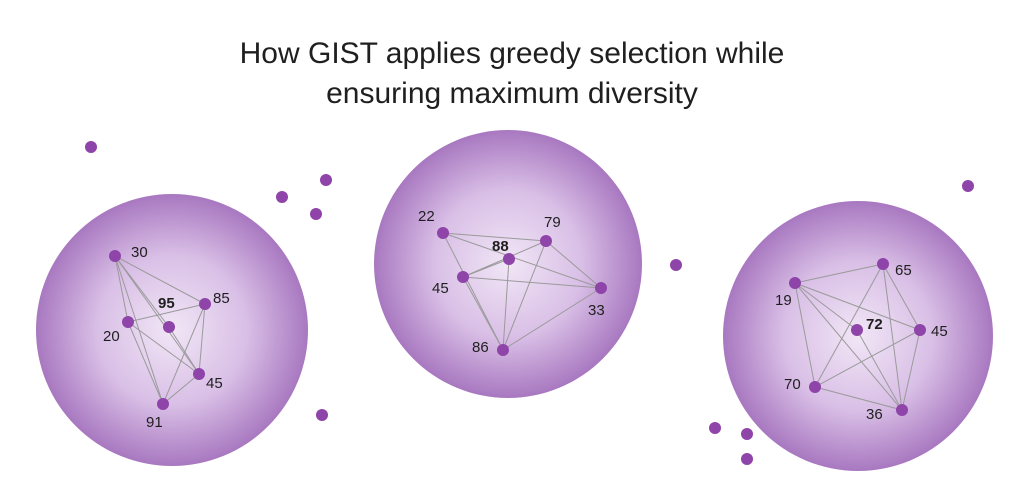 Image resolution: width=1024 pixels, height=486 pixels. I want to click on cluster-middle-edges, so click(522, 291).